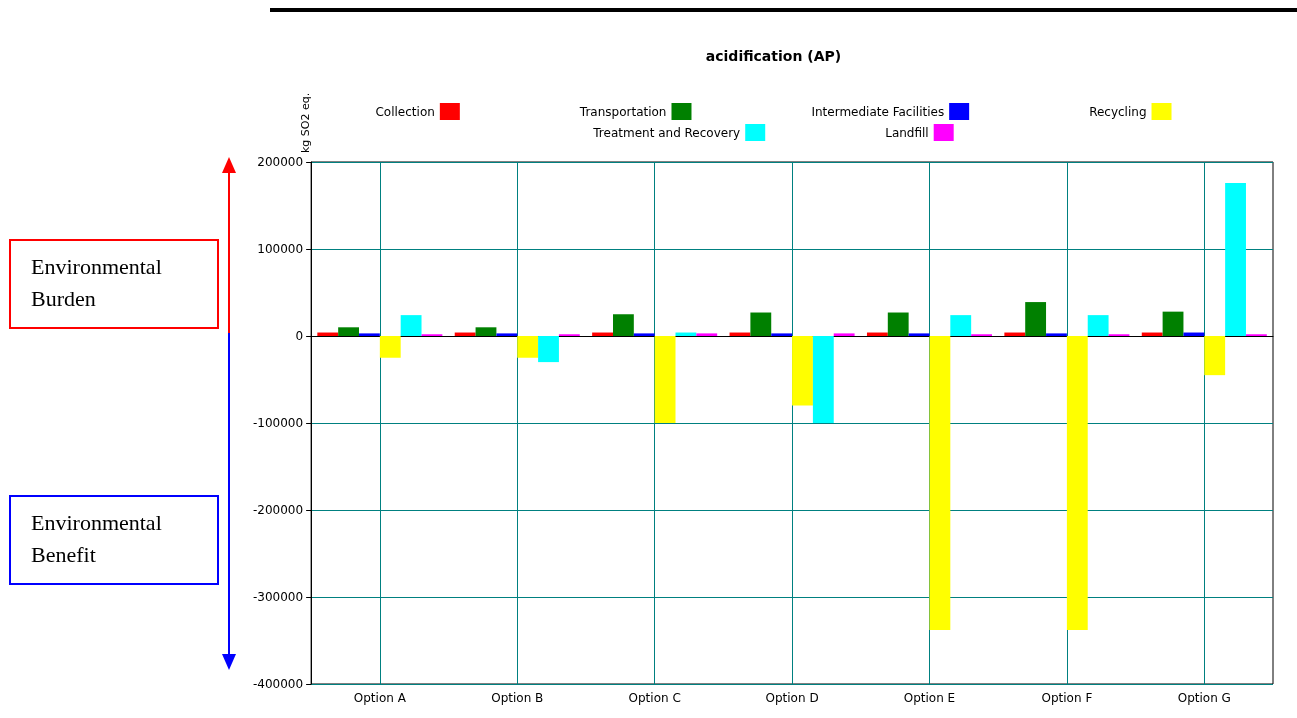 This screenshot has height=718, width=1297. What do you see at coordinates (306, 123) in the screenshot?
I see `y-axis-title: kg SO2 eq.` at bounding box center [306, 123].